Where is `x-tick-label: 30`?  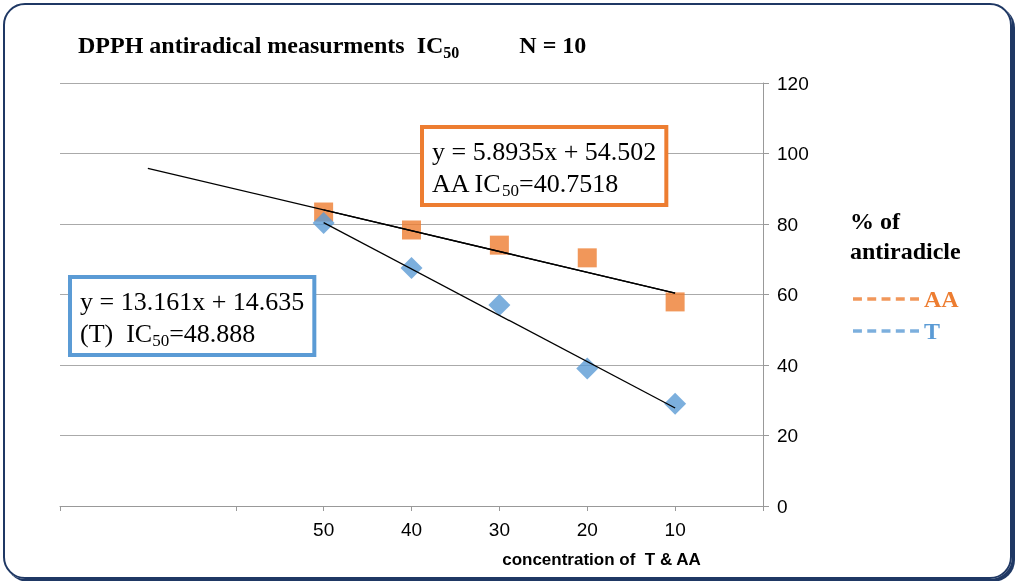
x-tick-label: 30 is located at coordinates (499, 529).